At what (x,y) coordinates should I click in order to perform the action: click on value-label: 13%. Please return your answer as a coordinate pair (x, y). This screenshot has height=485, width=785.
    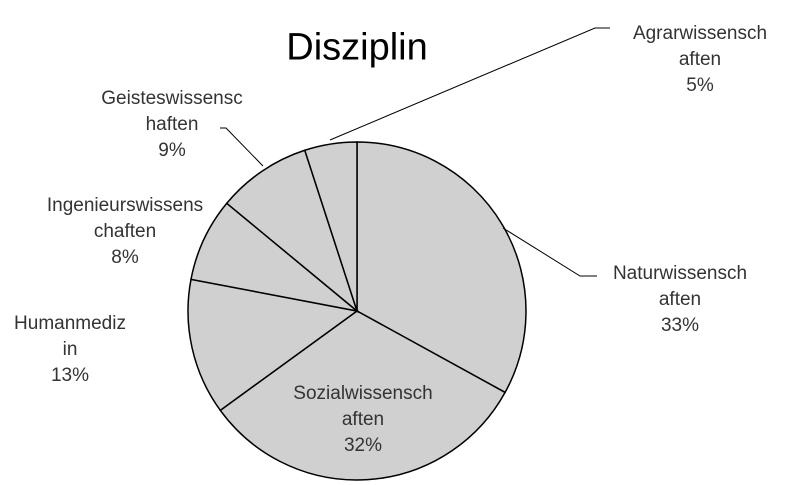
    Looking at the image, I should click on (70, 375).